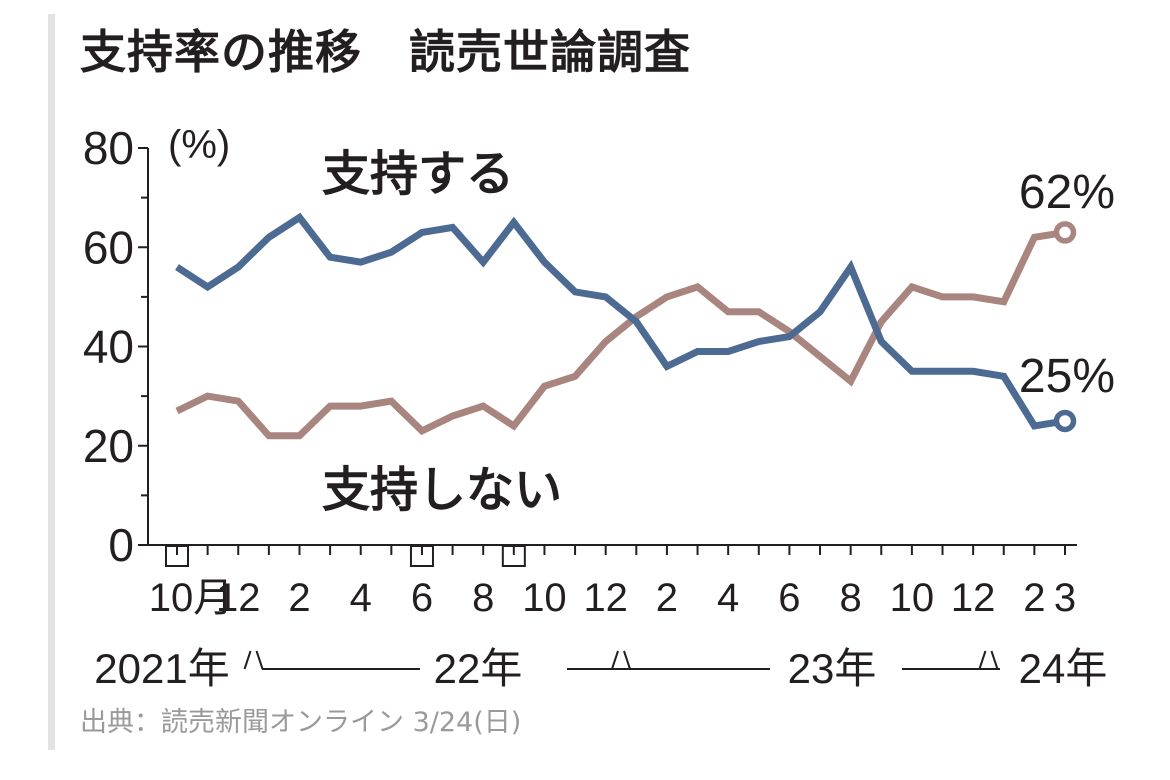 The image size is (1170, 780). I want to click on y-tick-label: 0, so click(121, 545).